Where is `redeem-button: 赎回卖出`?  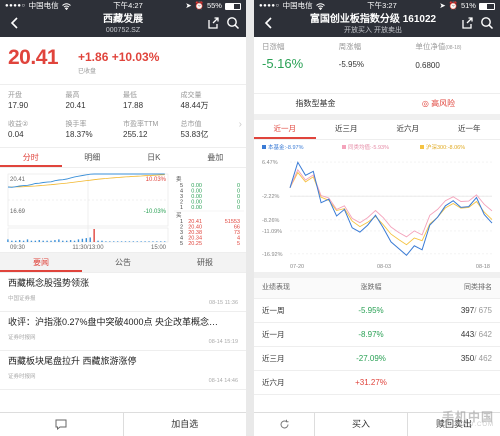
redeem-button: 赎回卖出 is located at coordinates (453, 424).